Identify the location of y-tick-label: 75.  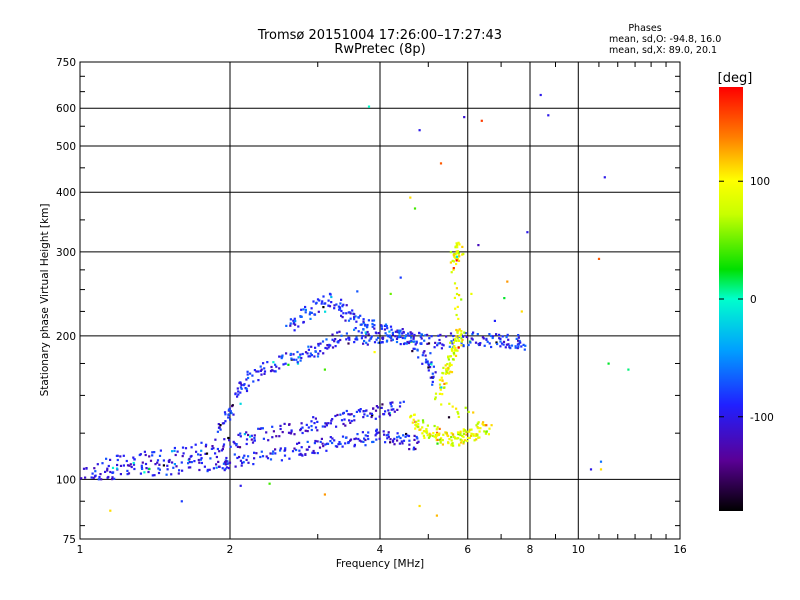
(69, 540).